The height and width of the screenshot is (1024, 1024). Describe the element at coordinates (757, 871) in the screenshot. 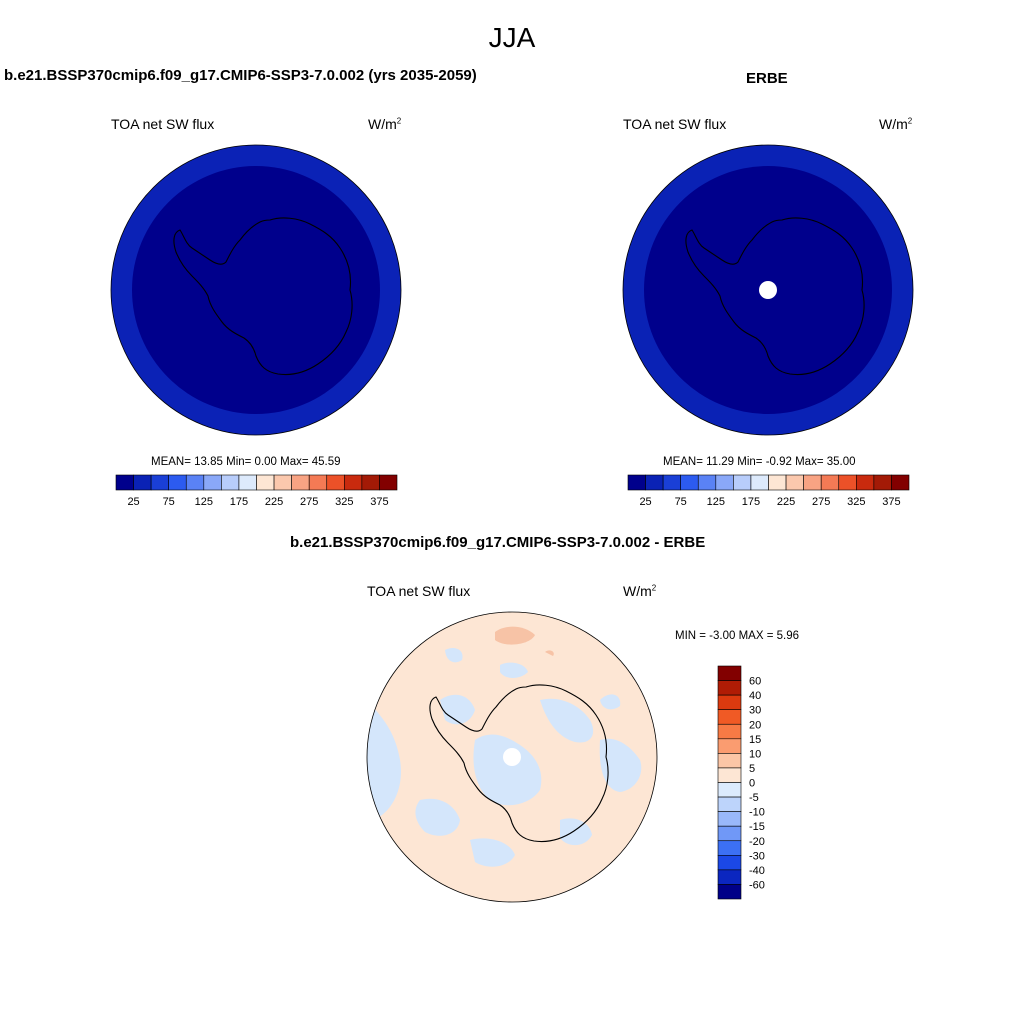

I see `diff-colorbar-tick-label: -40` at that location.